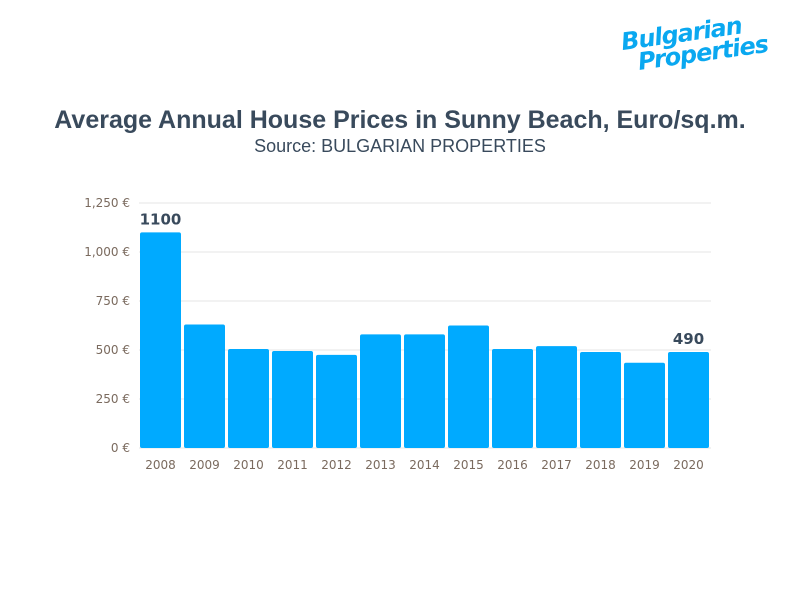  I want to click on bar-2020, so click(688, 399).